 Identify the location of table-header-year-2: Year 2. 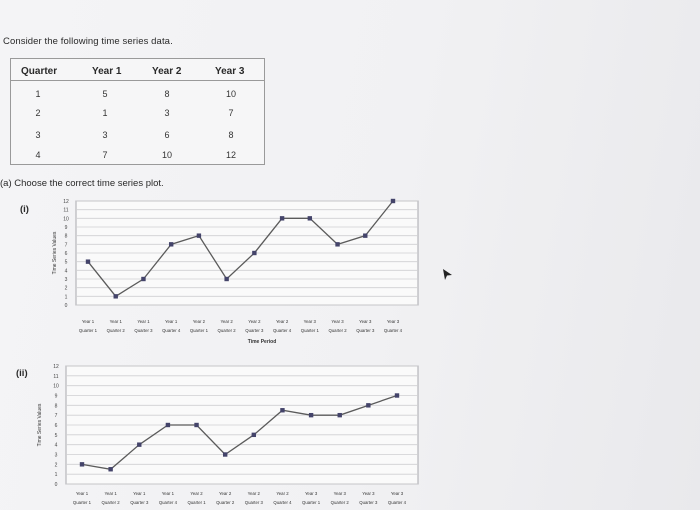
(167, 71).